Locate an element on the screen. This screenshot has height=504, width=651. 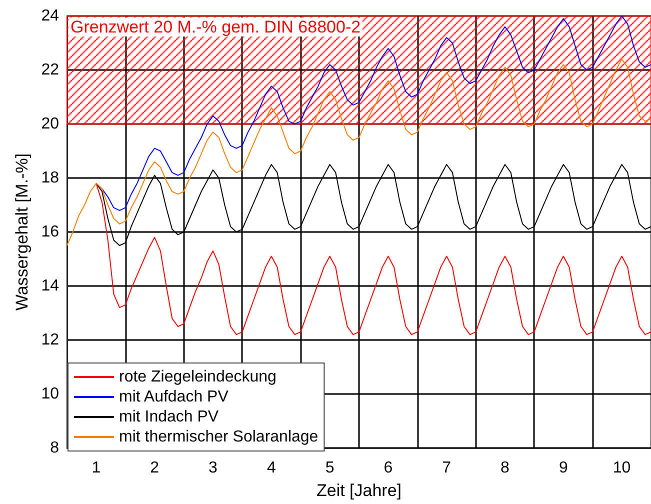
legend-label: mit Aufdach PV is located at coordinates (174, 397).